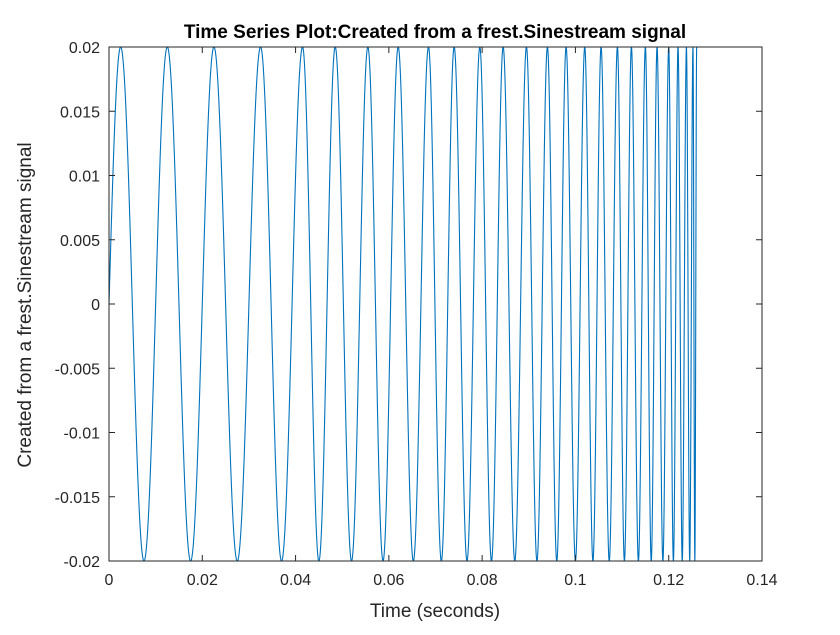 The image size is (840, 635). Describe the element at coordinates (80, 112) in the screenshot. I see `y-tick-label: 0.015` at that location.